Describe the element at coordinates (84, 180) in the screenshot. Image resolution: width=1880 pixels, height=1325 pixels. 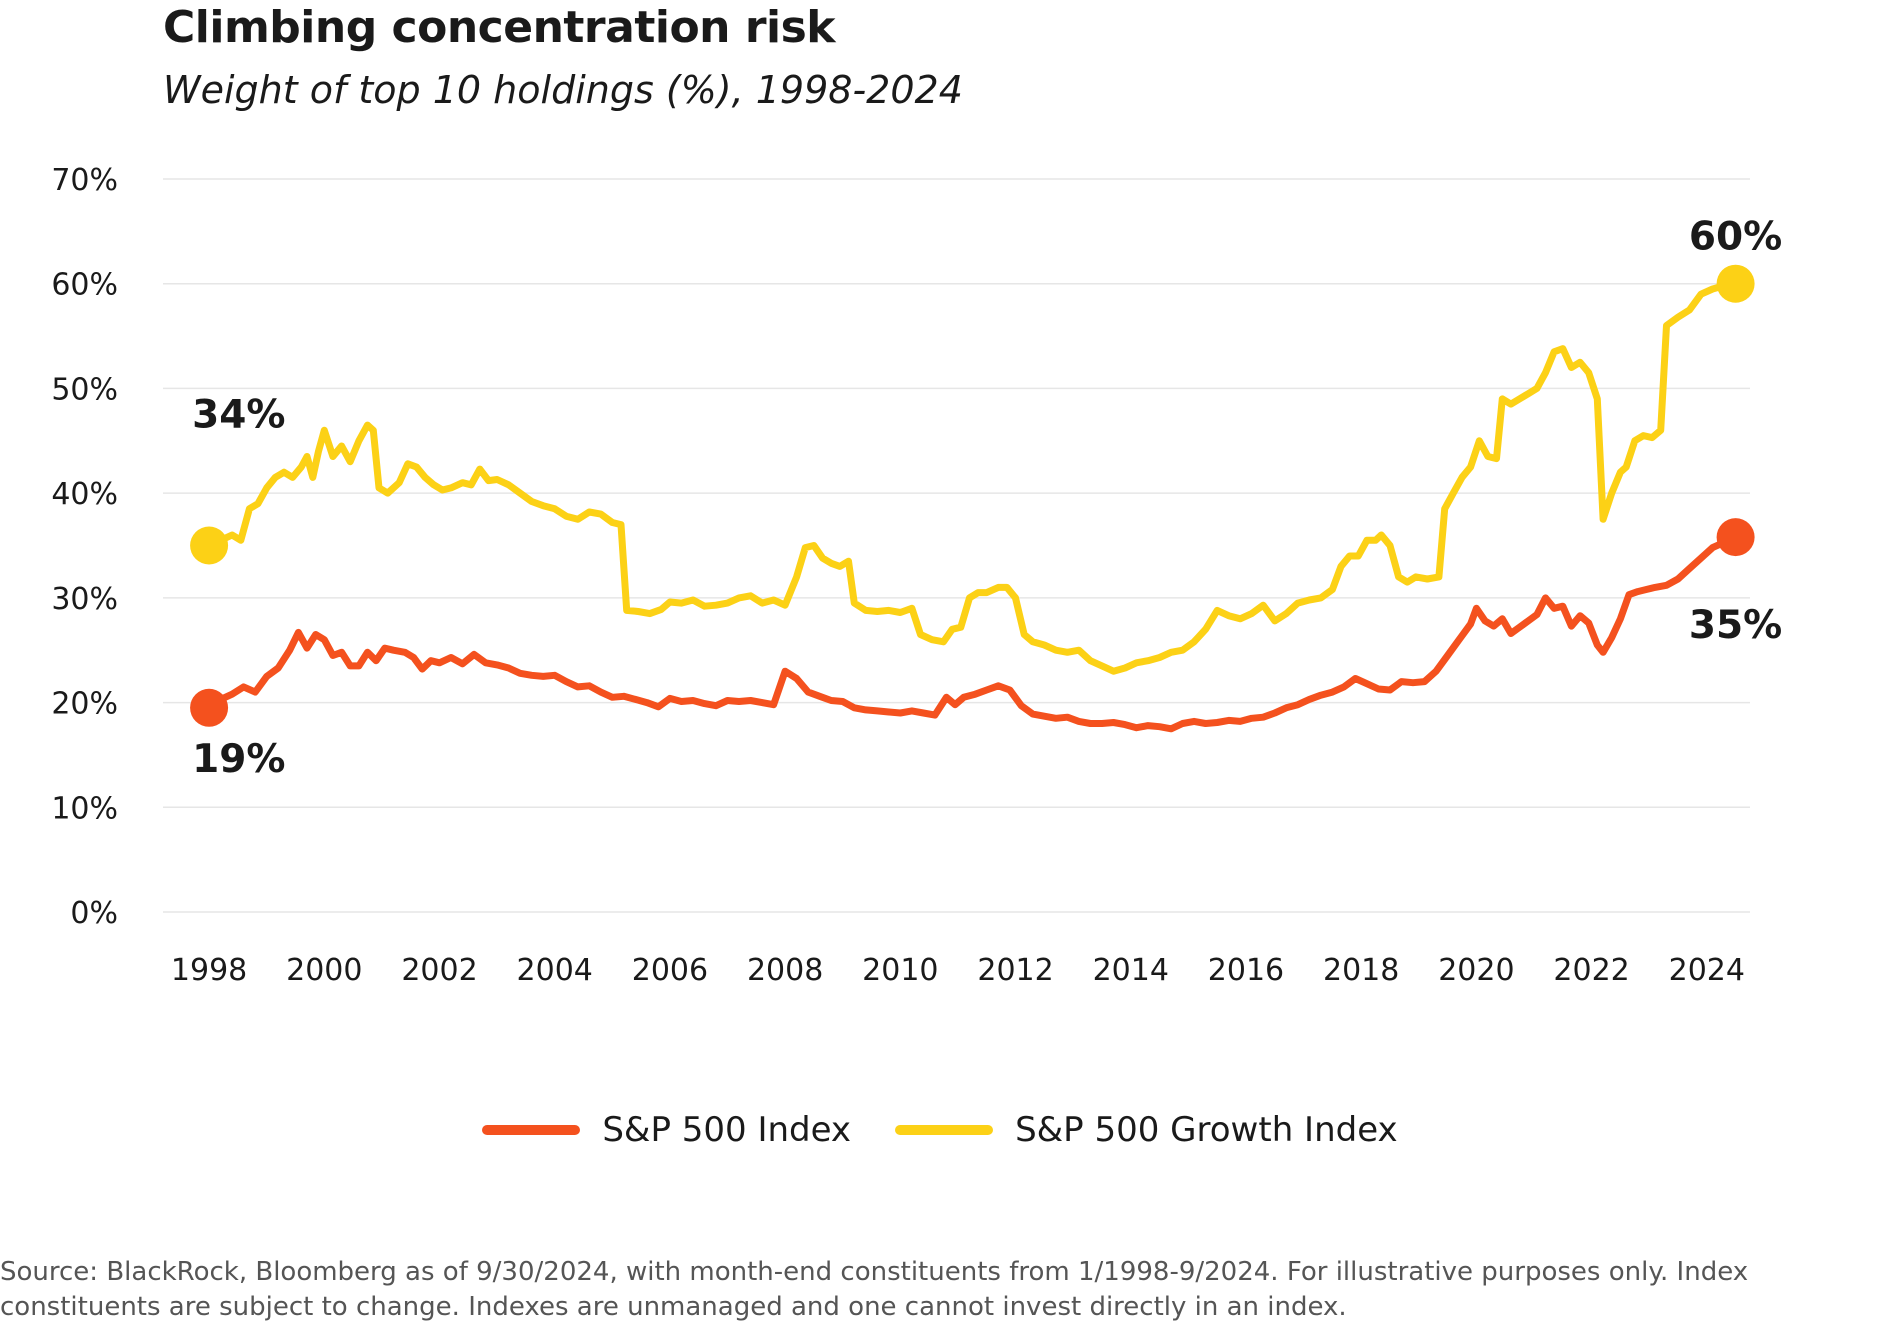
I see `y-tick-label: 70%` at that location.